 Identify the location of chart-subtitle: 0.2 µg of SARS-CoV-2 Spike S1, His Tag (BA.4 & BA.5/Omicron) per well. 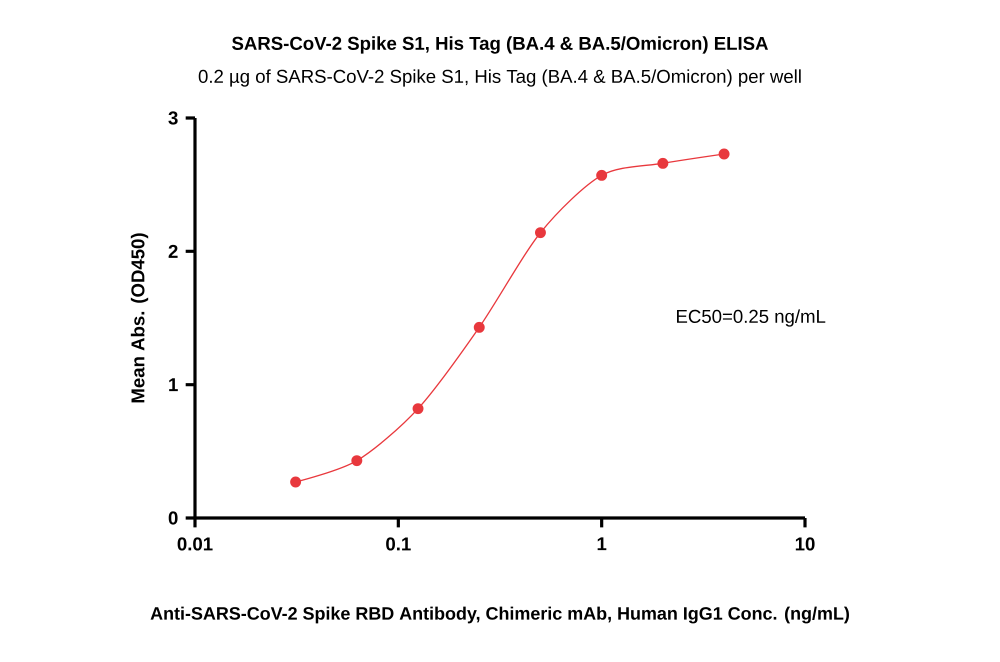
(499, 78).